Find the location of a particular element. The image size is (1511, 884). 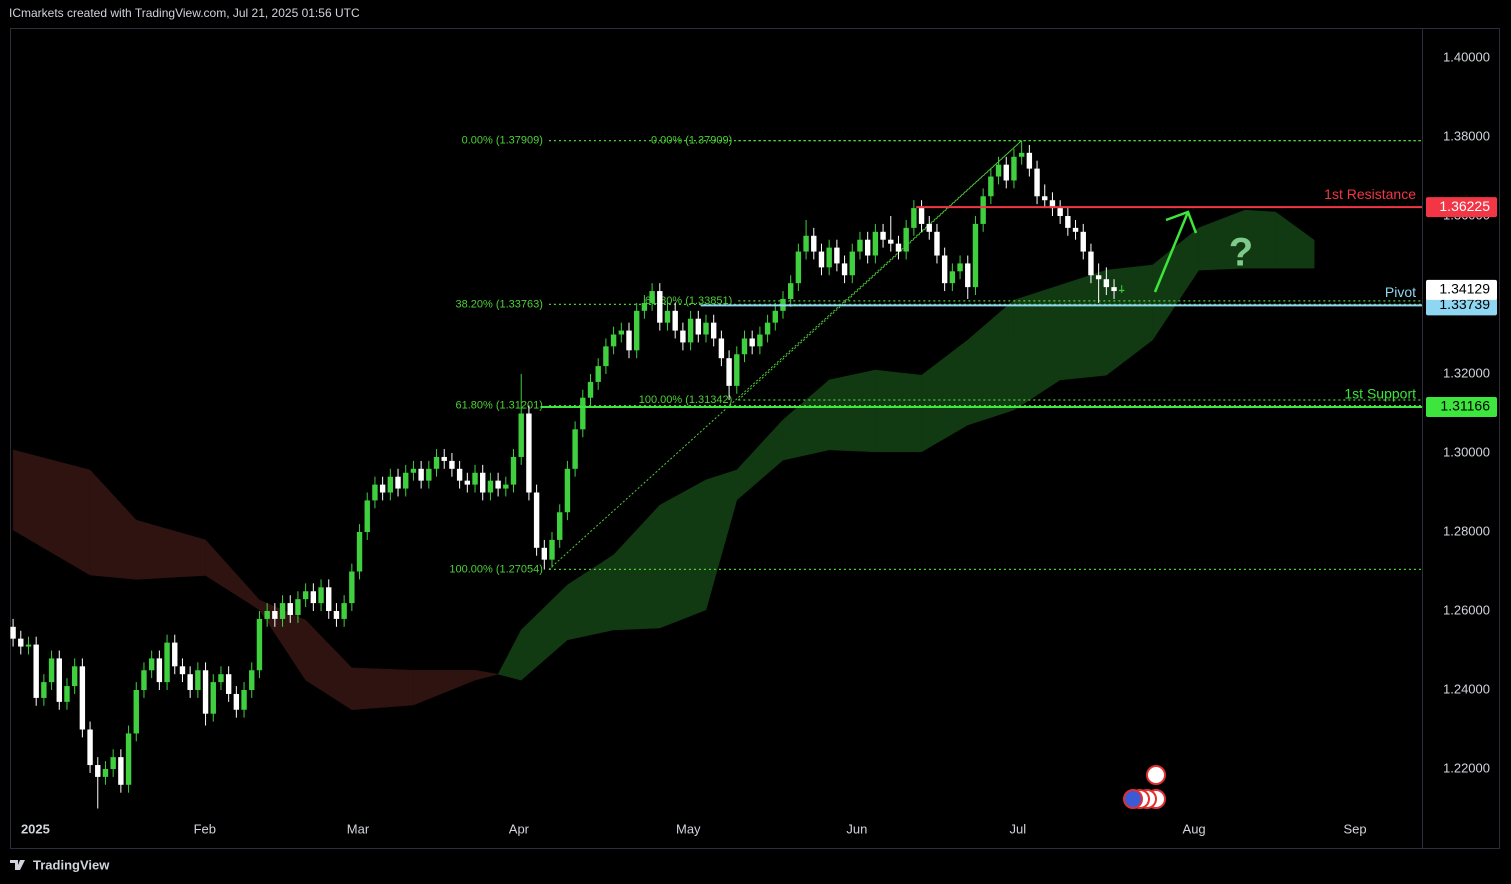

price-tag-label: 1.36225 is located at coordinates (1464, 206).